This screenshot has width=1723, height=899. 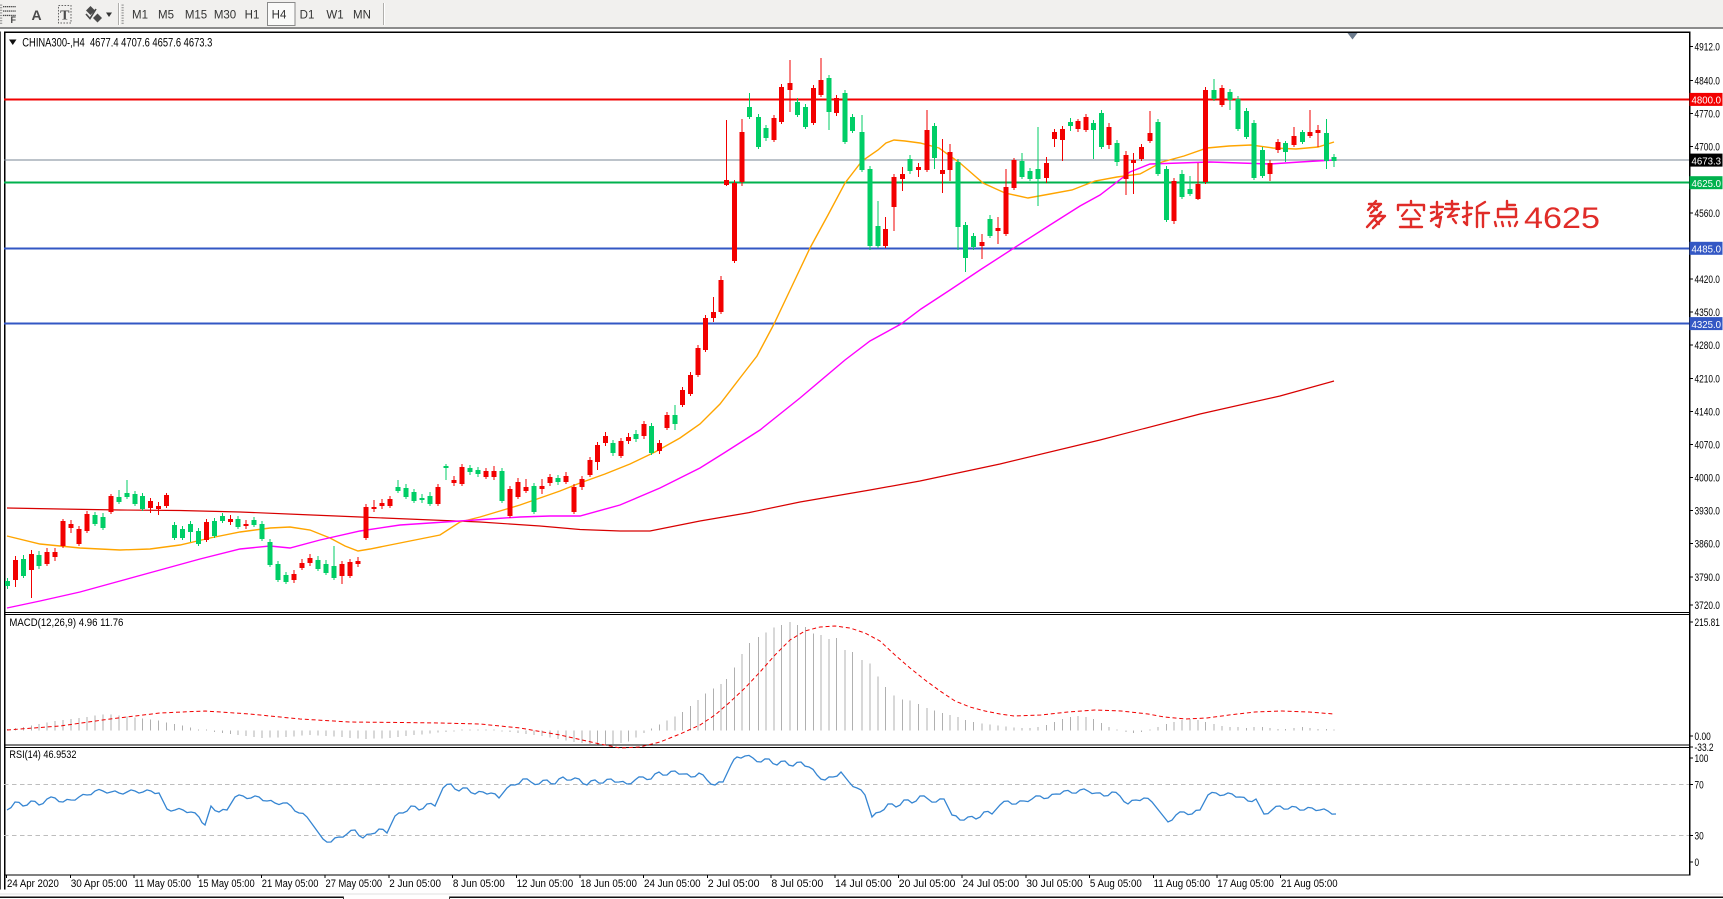 I want to click on svg-text: 21 May 05:00, so click(x=290, y=884).